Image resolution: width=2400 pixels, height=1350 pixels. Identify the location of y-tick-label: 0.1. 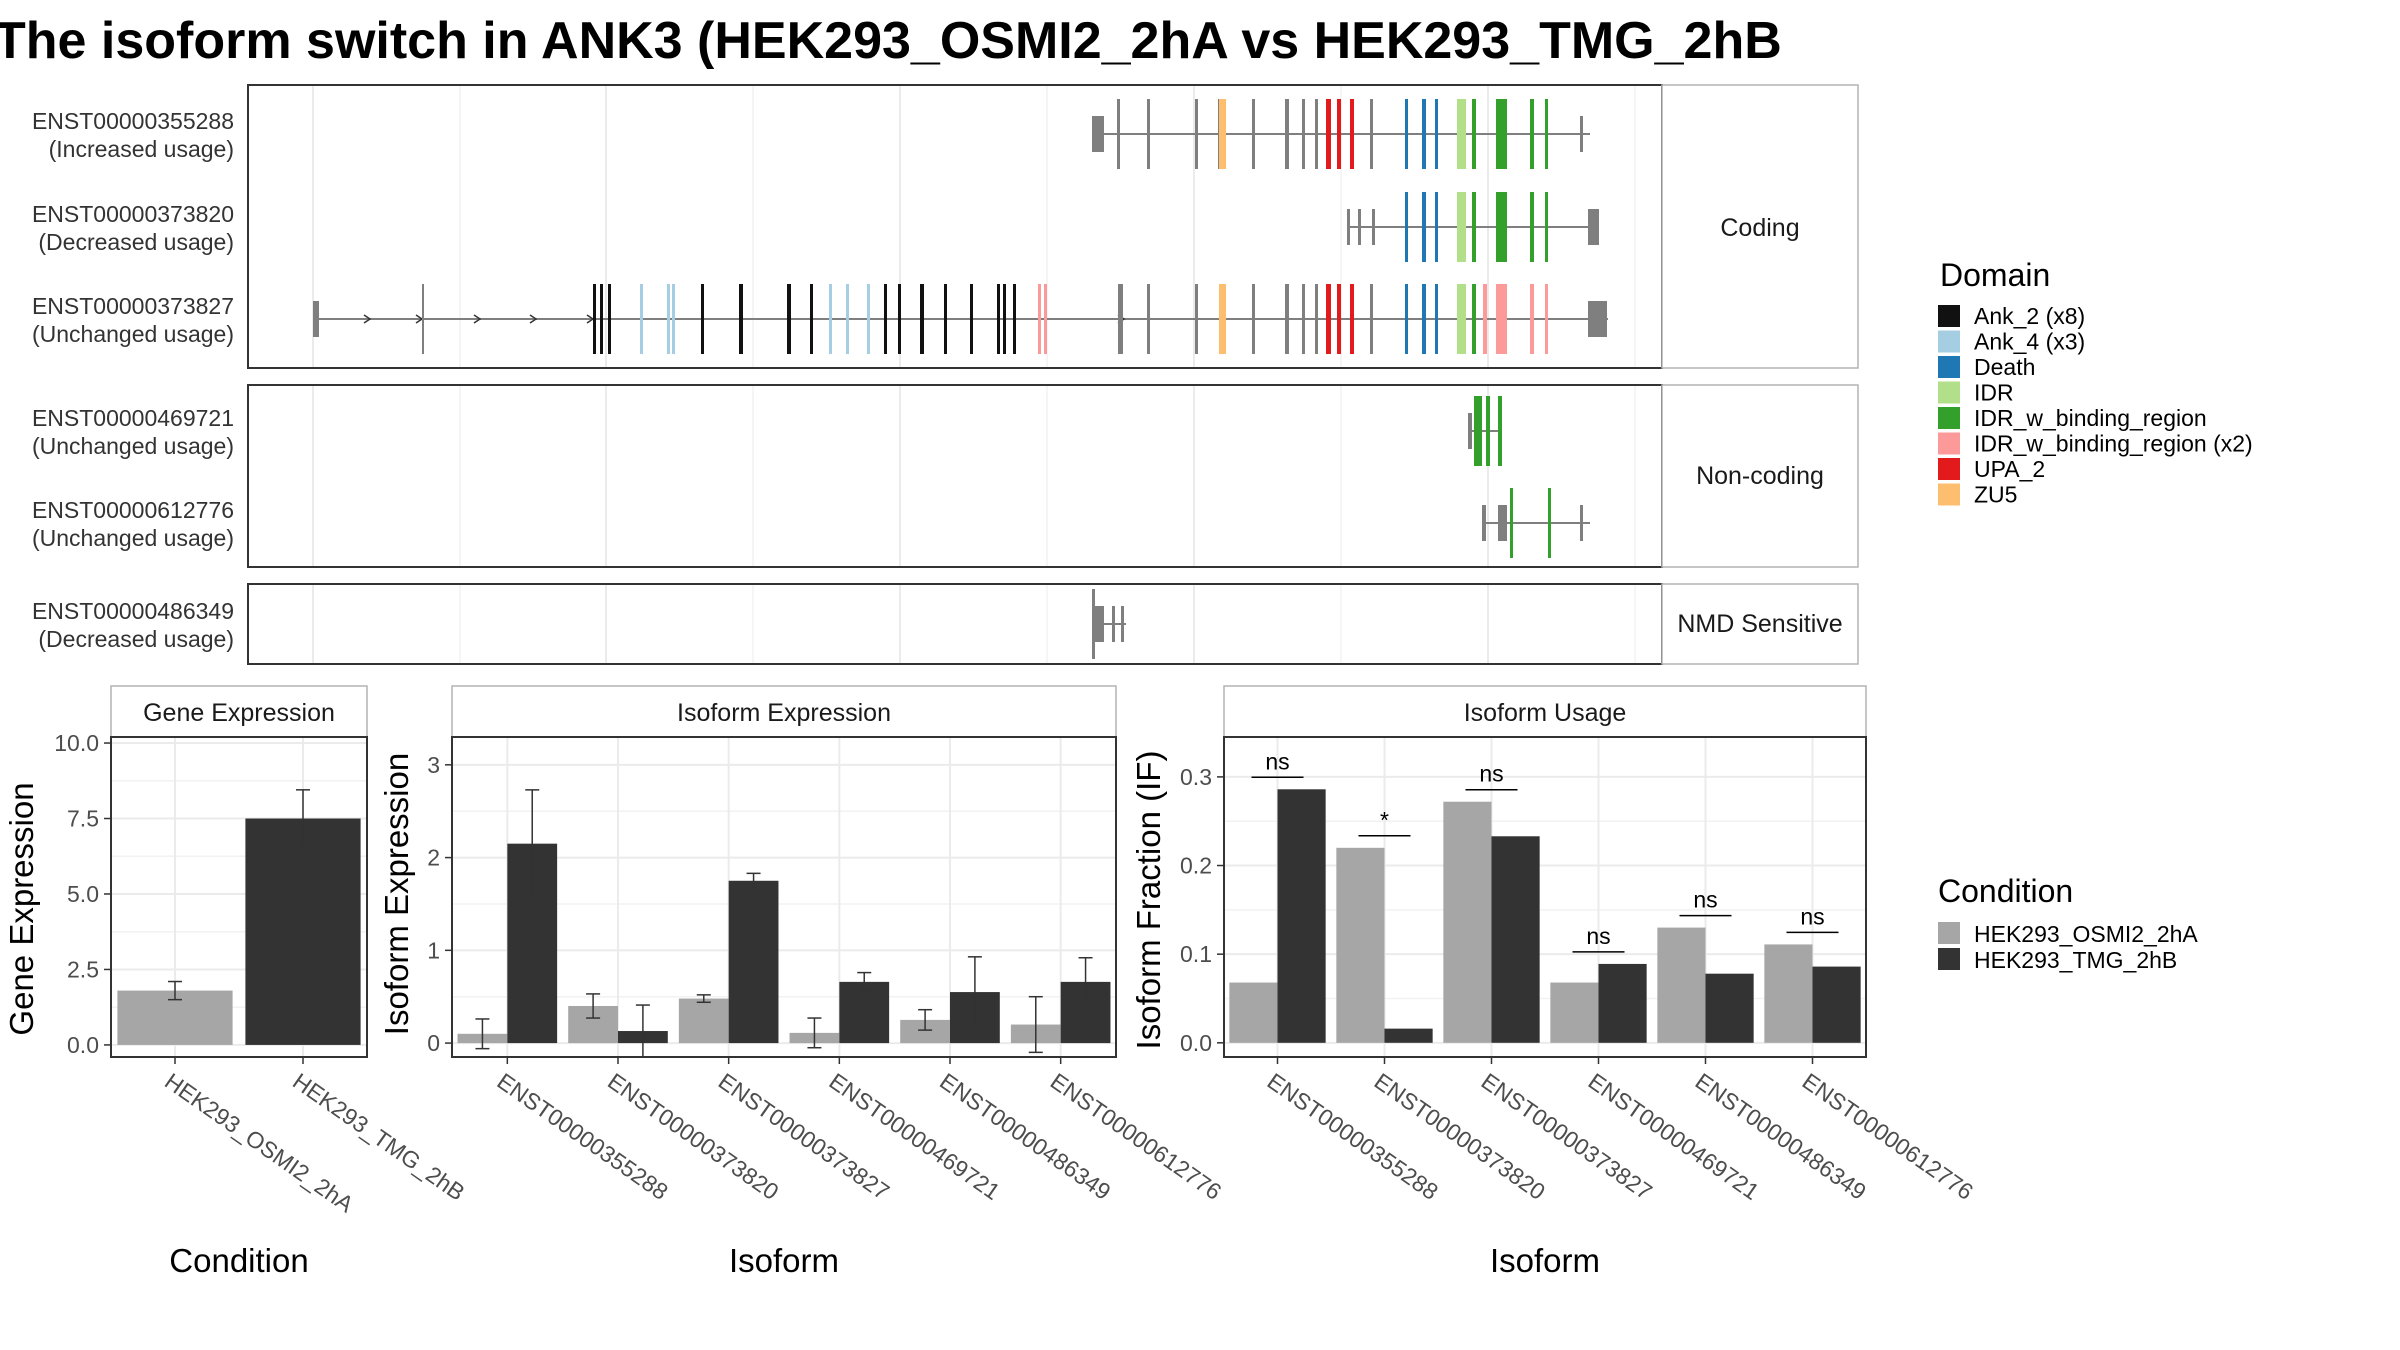
(1196, 954).